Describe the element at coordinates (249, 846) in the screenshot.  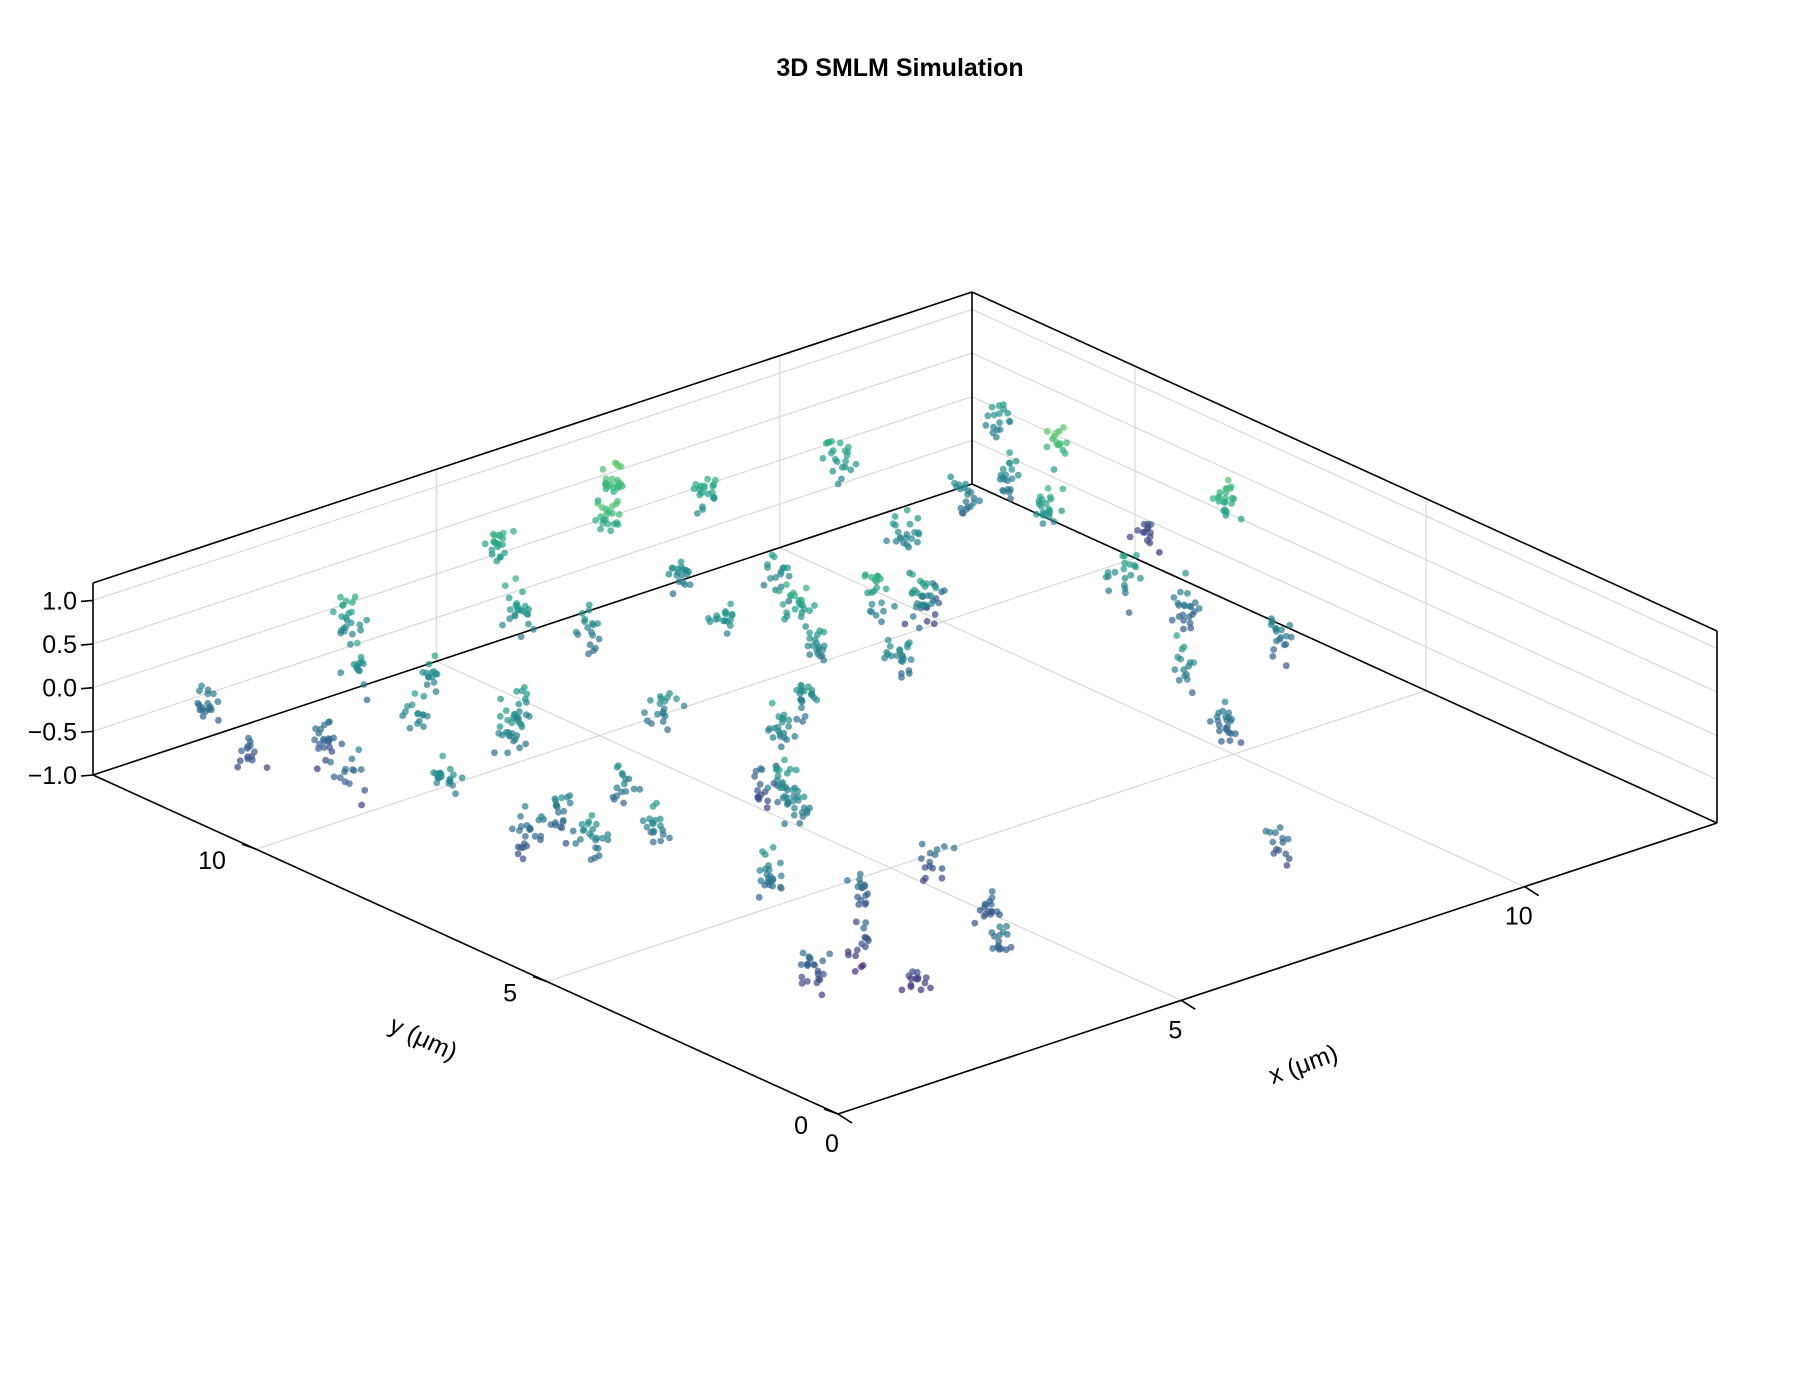
I see `y-tick-mark` at that location.